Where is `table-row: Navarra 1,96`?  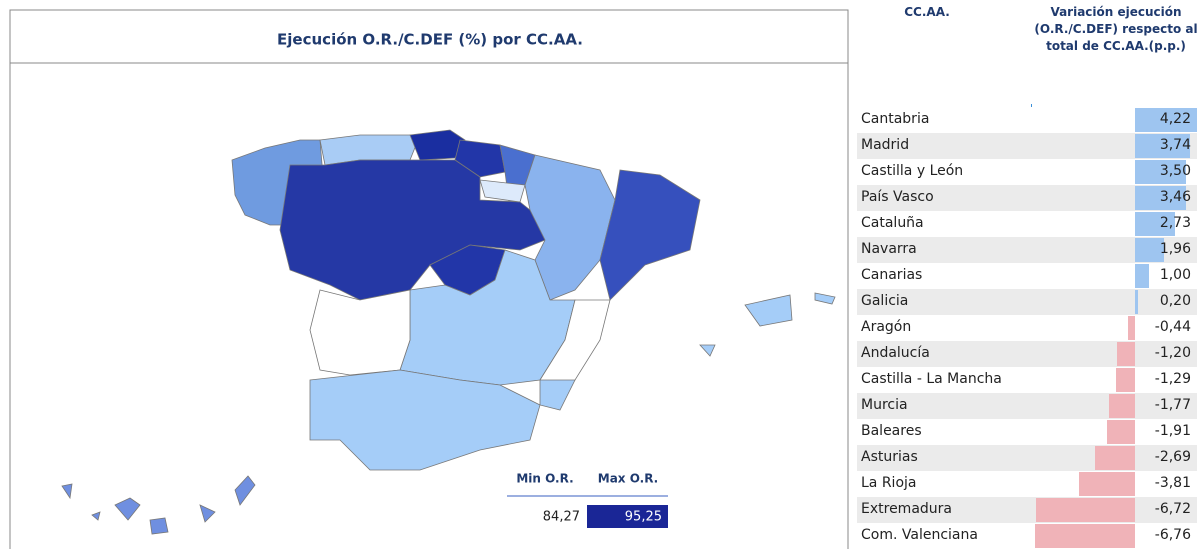
table-row: Navarra 1,96 is located at coordinates (1027, 250).